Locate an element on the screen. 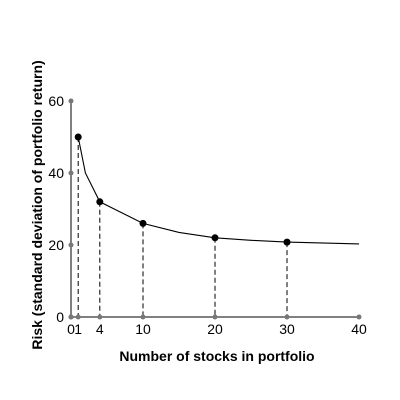 This screenshot has height=400, width=400. y-tick-label: 0 is located at coordinates (60, 317).